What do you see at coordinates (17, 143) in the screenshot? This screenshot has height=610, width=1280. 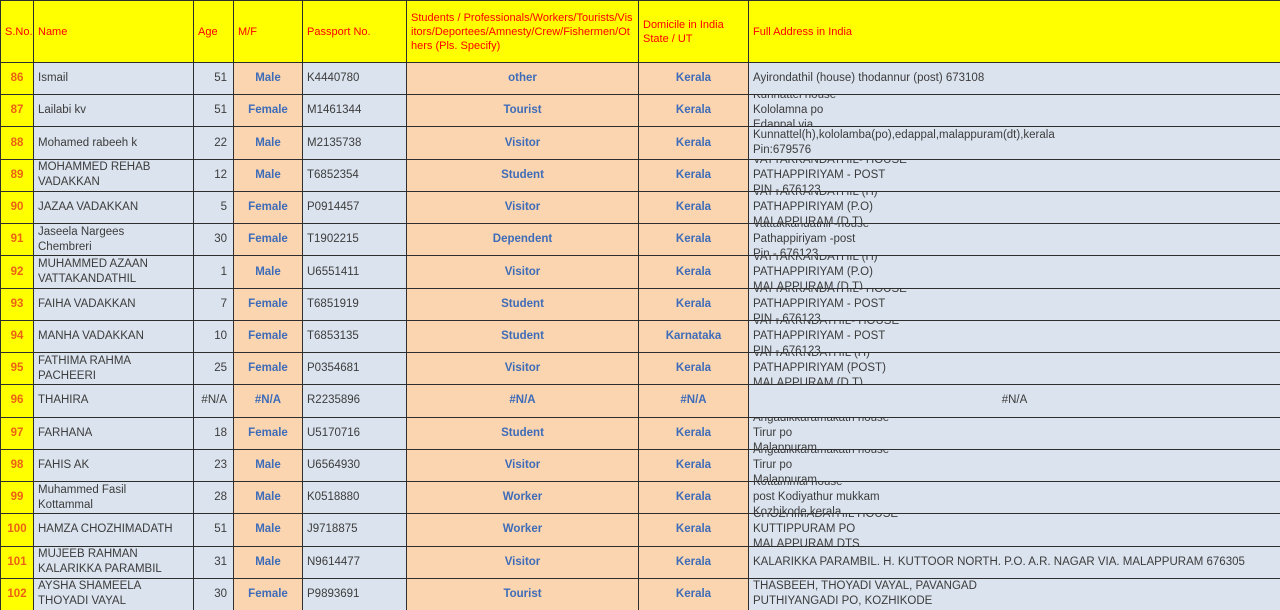 I see `cell-sno-row-88: 88` at bounding box center [17, 143].